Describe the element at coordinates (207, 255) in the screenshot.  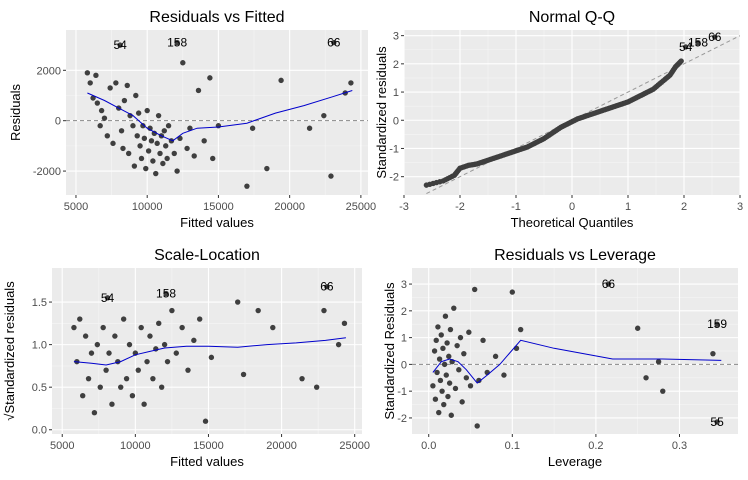
I see `panel-title: Scale-Location` at that location.